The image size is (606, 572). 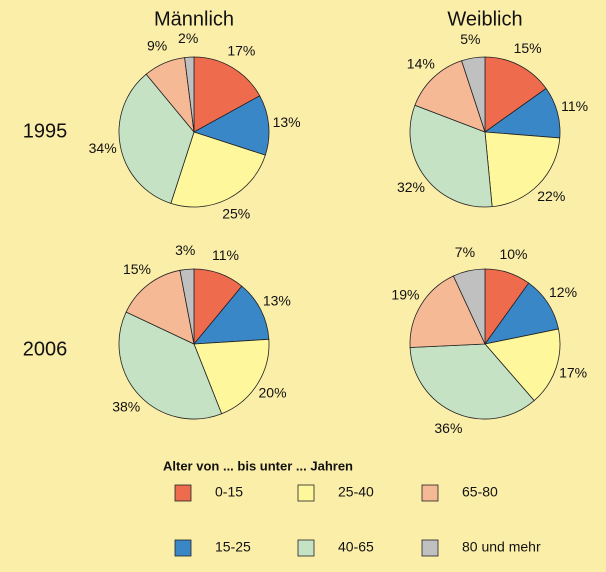 What do you see at coordinates (484, 19) in the screenshot?
I see `column-label: Weiblich` at bounding box center [484, 19].